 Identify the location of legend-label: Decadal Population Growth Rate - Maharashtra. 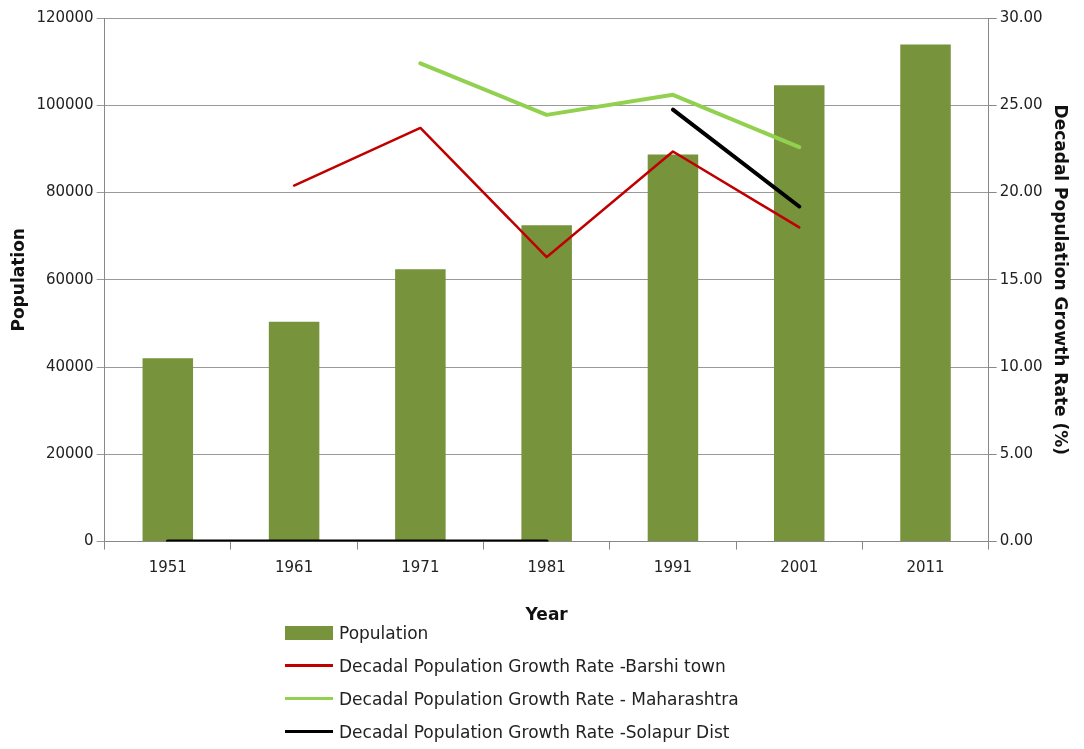
(539, 698).